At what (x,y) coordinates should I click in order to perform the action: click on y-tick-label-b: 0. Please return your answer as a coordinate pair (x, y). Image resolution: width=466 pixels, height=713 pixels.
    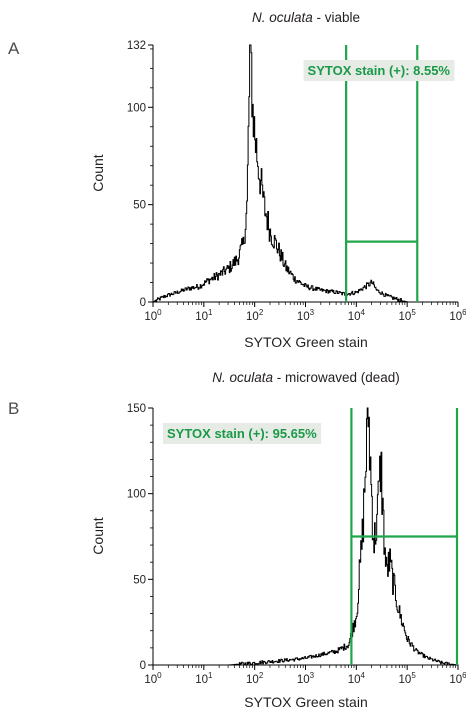
    Looking at the image, I should click on (143, 666).